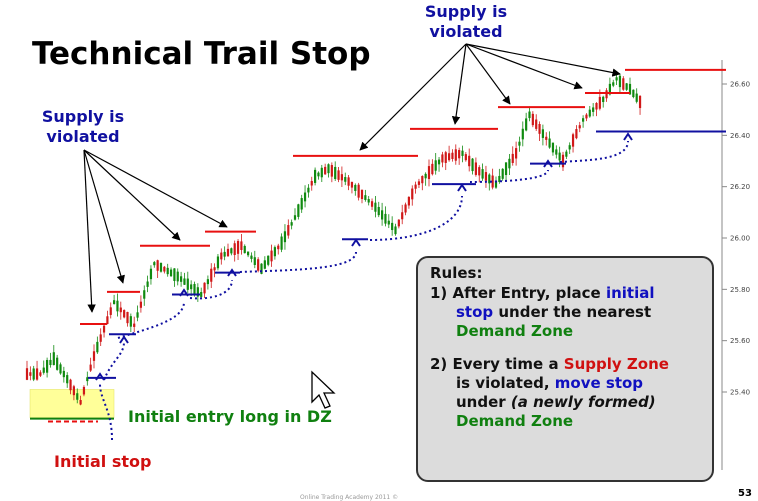 Image resolution: width=758 pixels, height=501 pixels. What do you see at coordinates (103, 461) in the screenshot?
I see `initial-stop-label: Initial stop` at bounding box center [103, 461].